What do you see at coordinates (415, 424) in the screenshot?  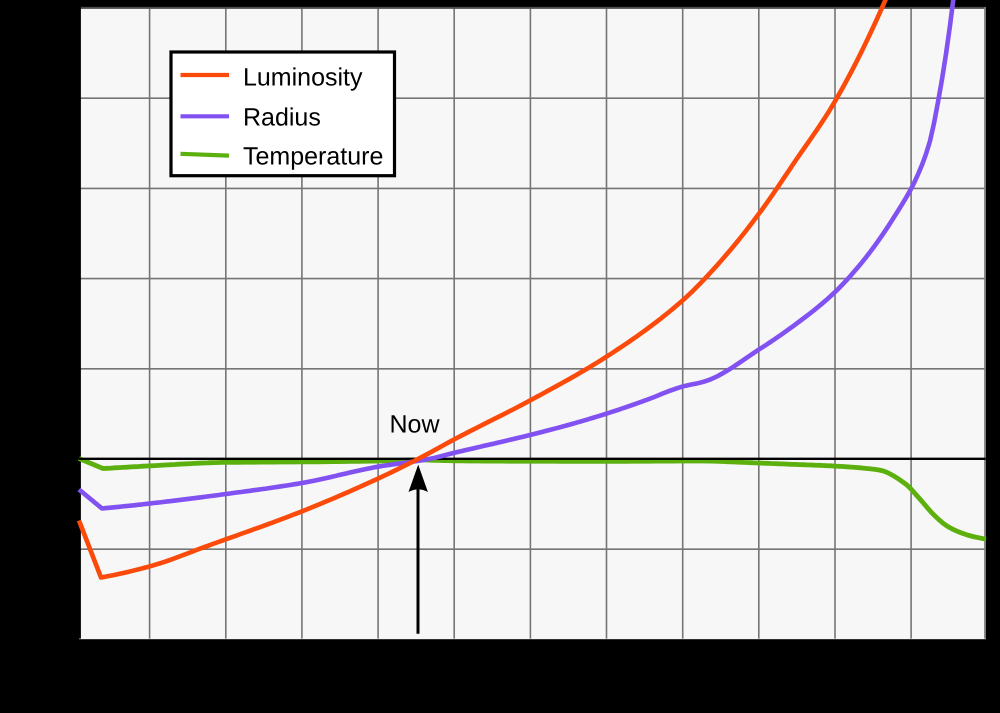 I see `svg-text: Now` at bounding box center [415, 424].